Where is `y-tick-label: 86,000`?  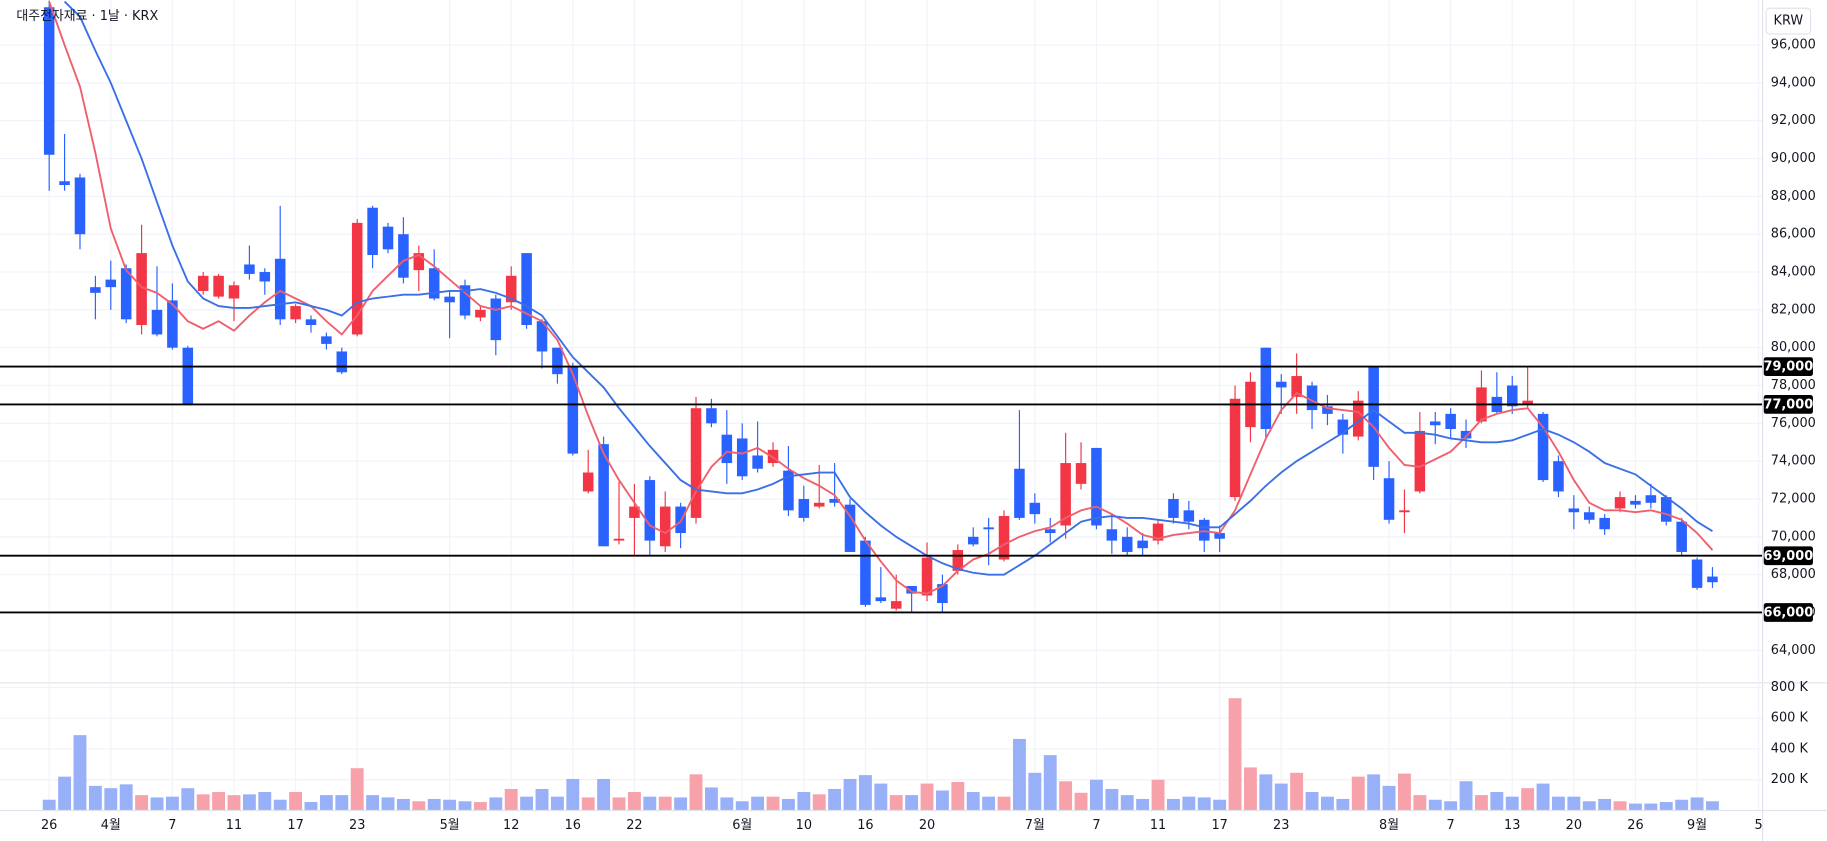
y-tick-label: 86,000 is located at coordinates (1793, 234).